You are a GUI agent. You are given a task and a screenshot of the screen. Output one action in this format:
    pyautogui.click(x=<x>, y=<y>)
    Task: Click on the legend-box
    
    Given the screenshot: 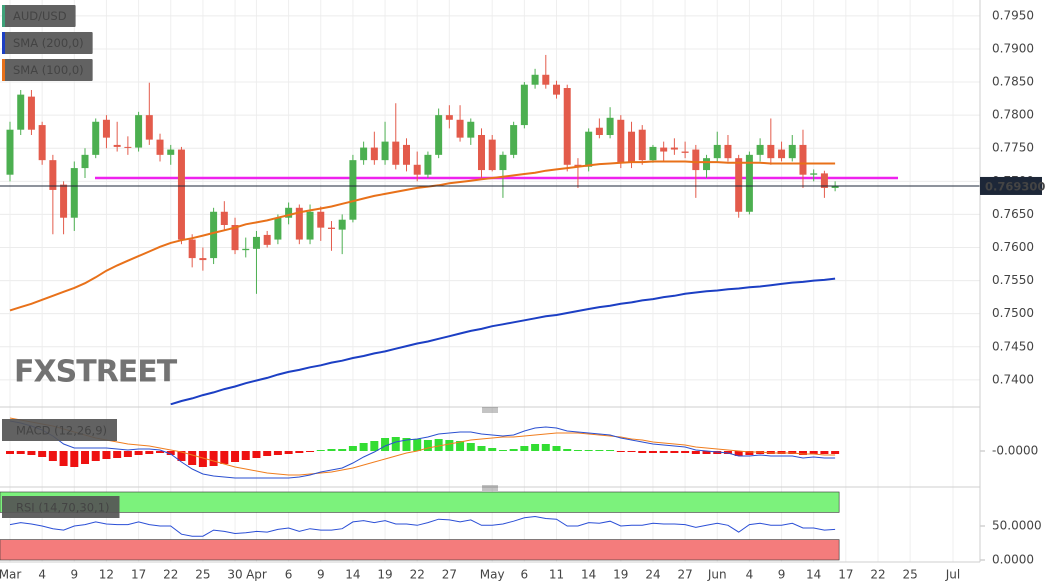 What is the action you would take?
    pyautogui.click(x=47, y=70)
    